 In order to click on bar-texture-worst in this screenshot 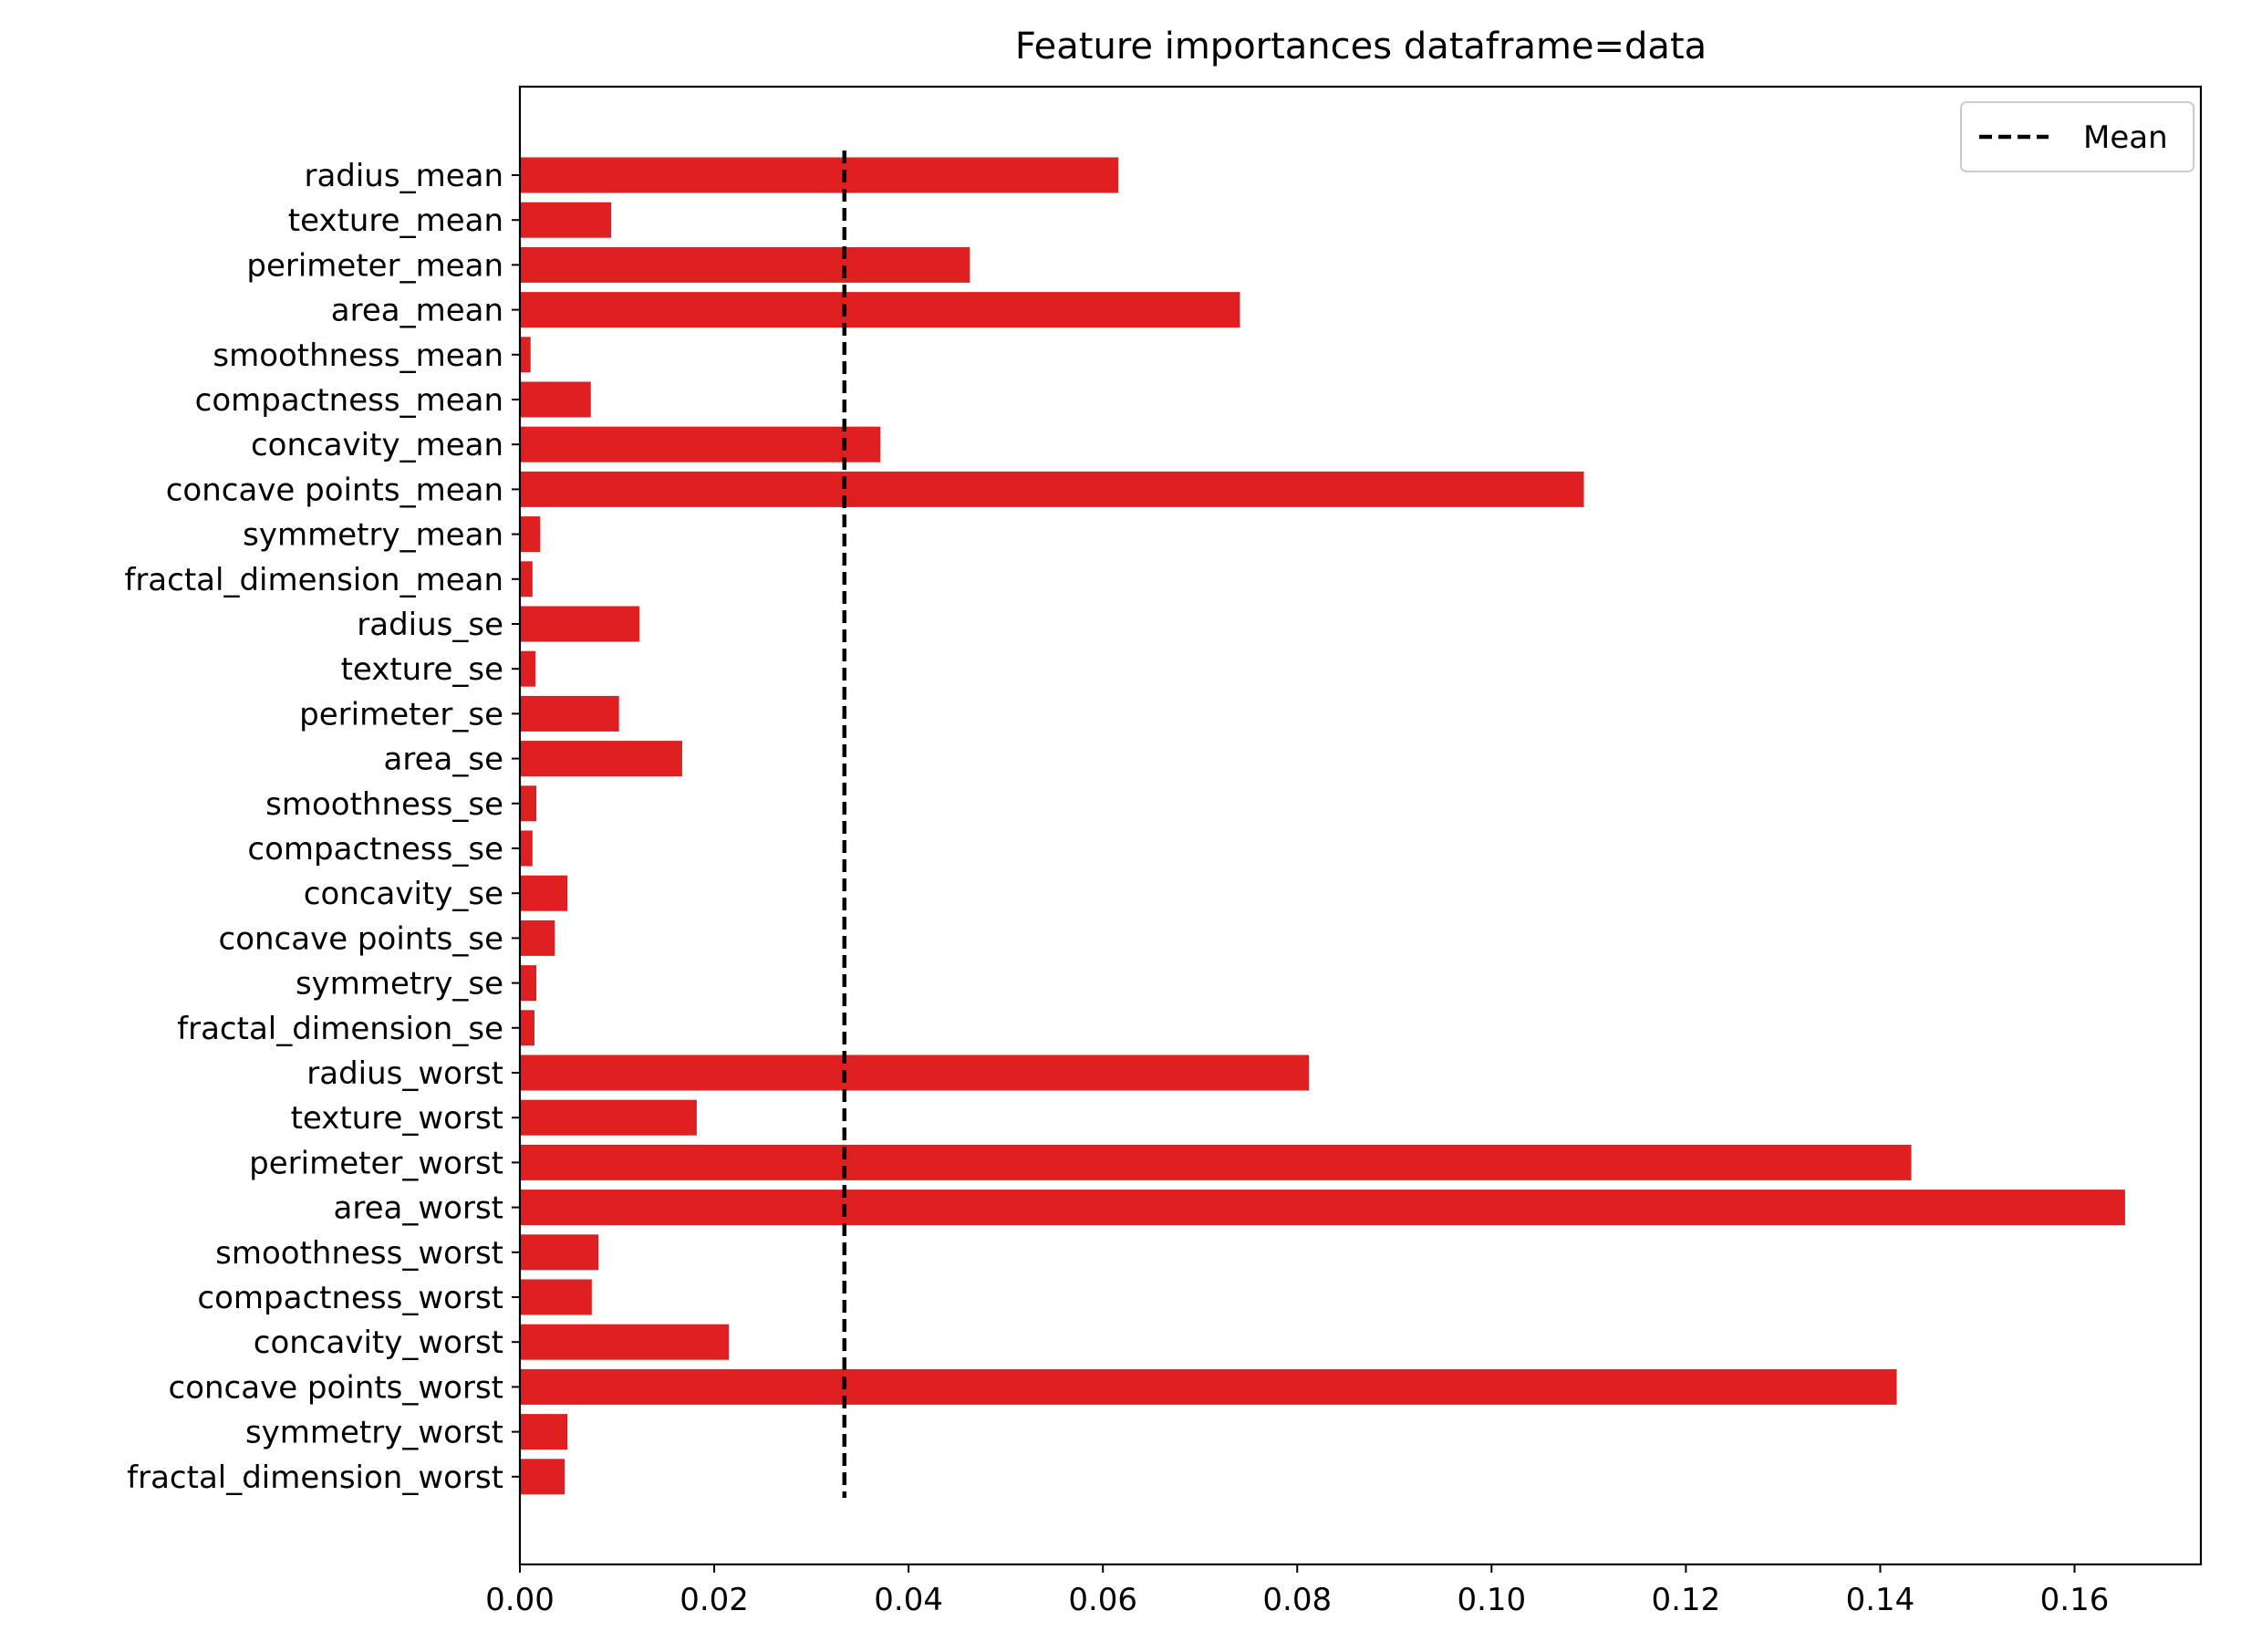, I will do `click(608, 1117)`.